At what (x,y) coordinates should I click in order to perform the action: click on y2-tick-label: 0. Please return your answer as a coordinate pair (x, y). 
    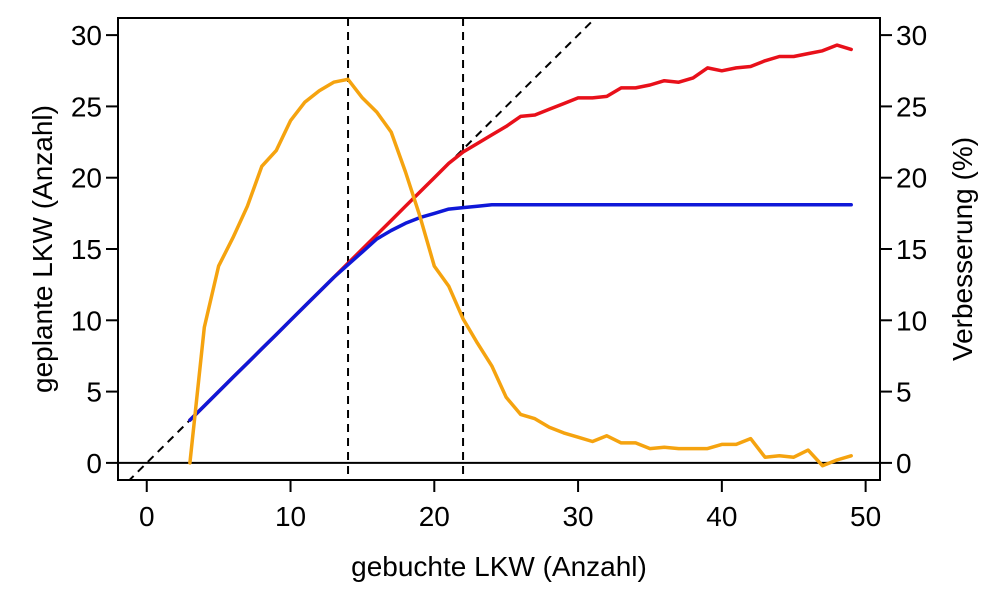
    Looking at the image, I should click on (904, 463).